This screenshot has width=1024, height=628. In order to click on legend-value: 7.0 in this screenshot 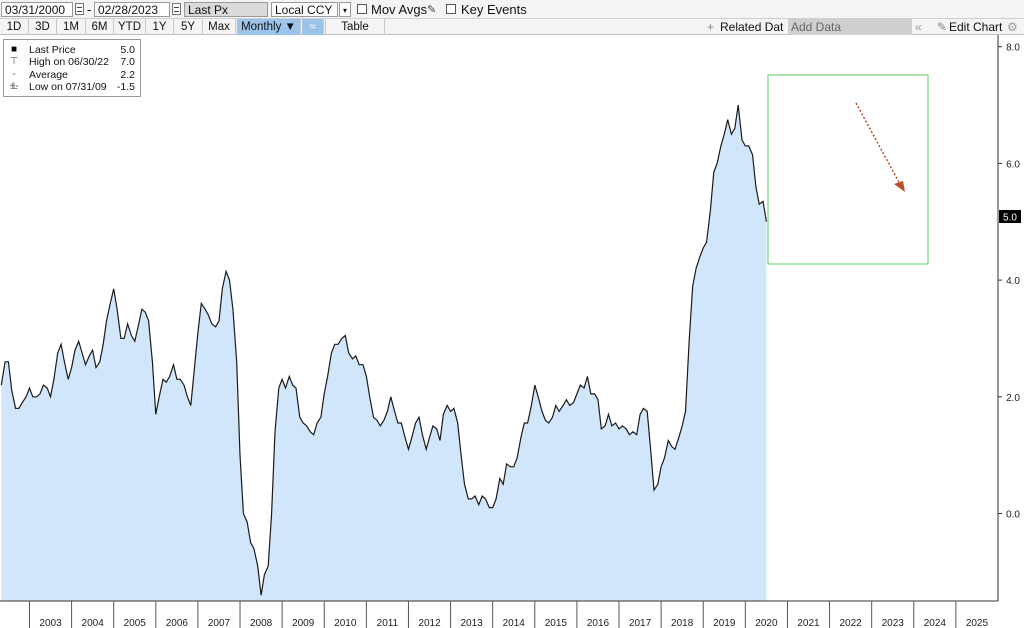, I will do `click(127, 62)`.